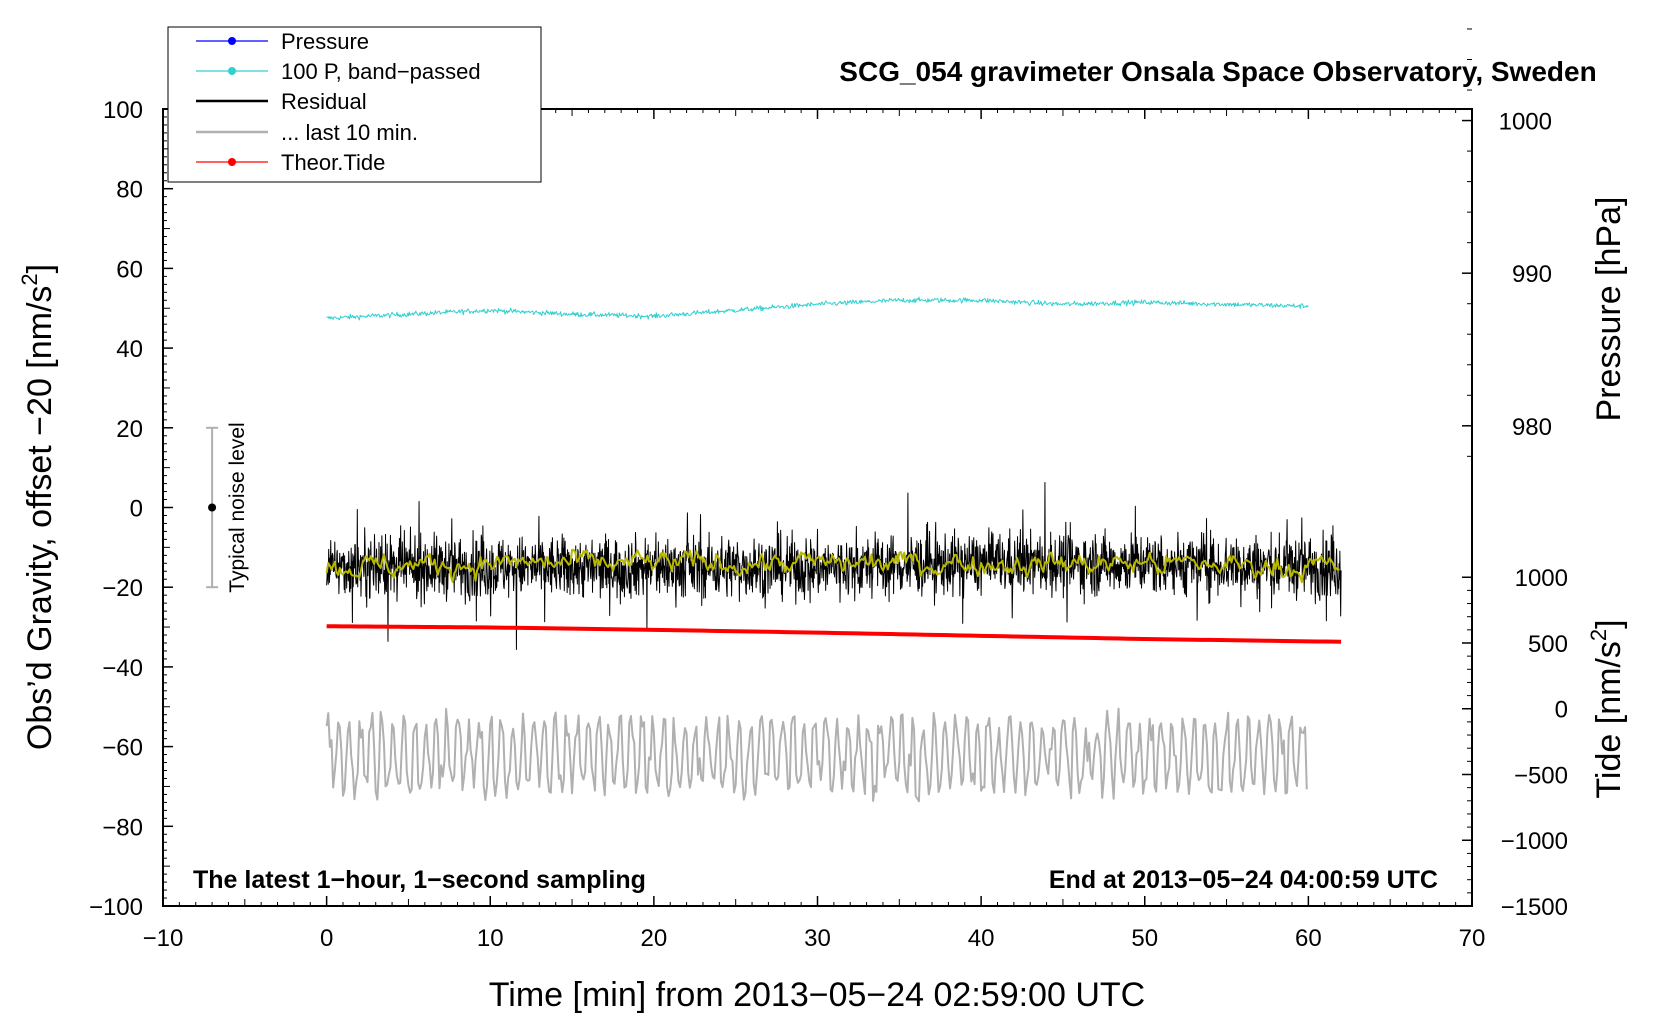 This screenshot has width=1660, height=1020. I want to click on y-tick-label: 100, so click(123, 110).